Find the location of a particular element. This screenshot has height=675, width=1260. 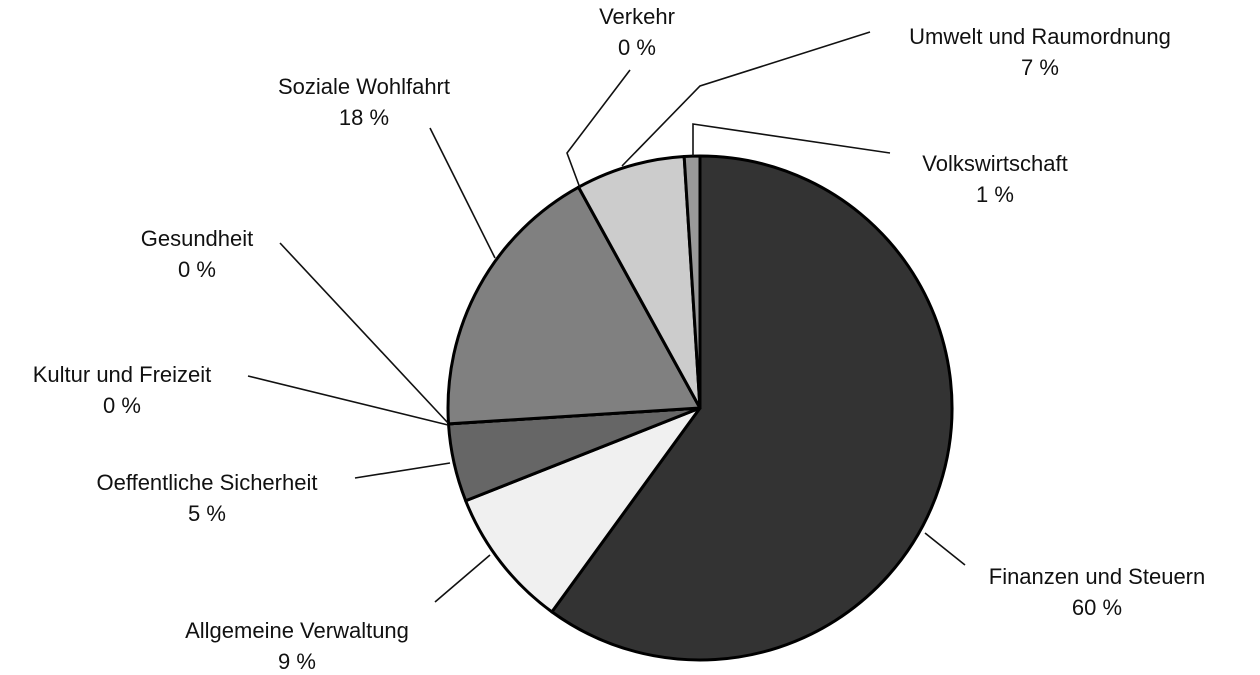

value-label: 9 % is located at coordinates (297, 659).